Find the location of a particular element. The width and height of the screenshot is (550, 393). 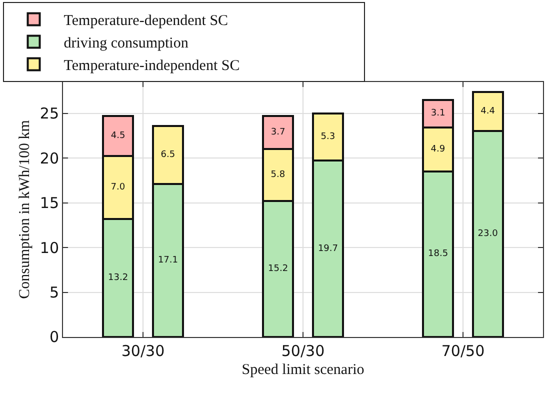

data-label: 13.2 is located at coordinates (118, 277).